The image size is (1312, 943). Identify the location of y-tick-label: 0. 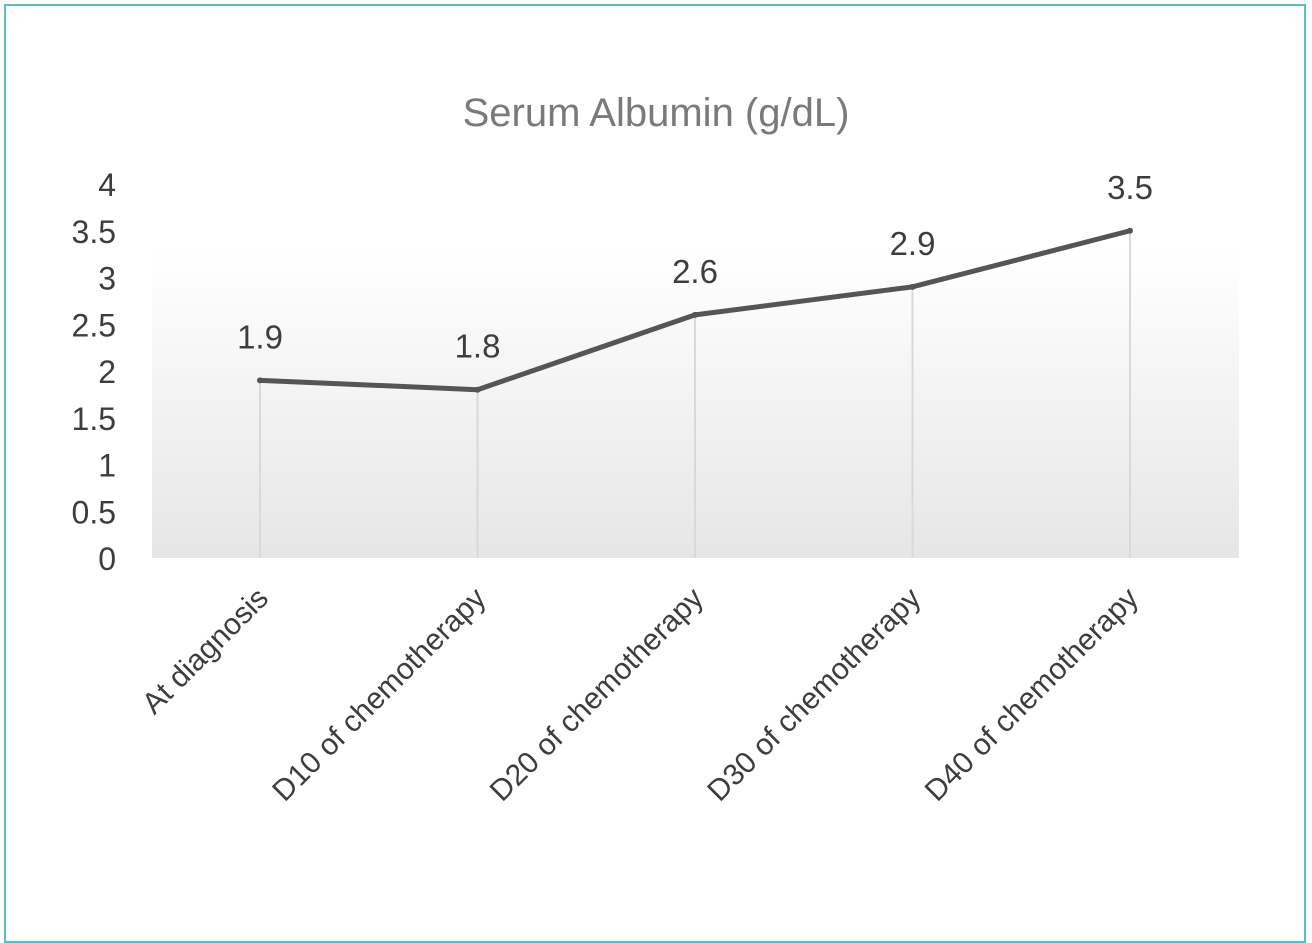
(107, 559).